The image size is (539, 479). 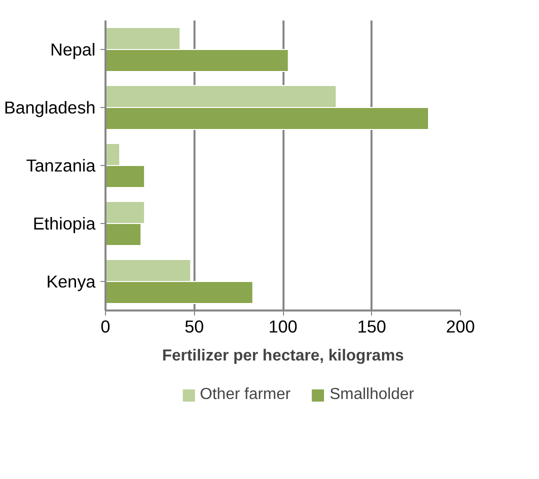 What do you see at coordinates (61, 166) in the screenshot?
I see `y-tick-label: Tanzania` at bounding box center [61, 166].